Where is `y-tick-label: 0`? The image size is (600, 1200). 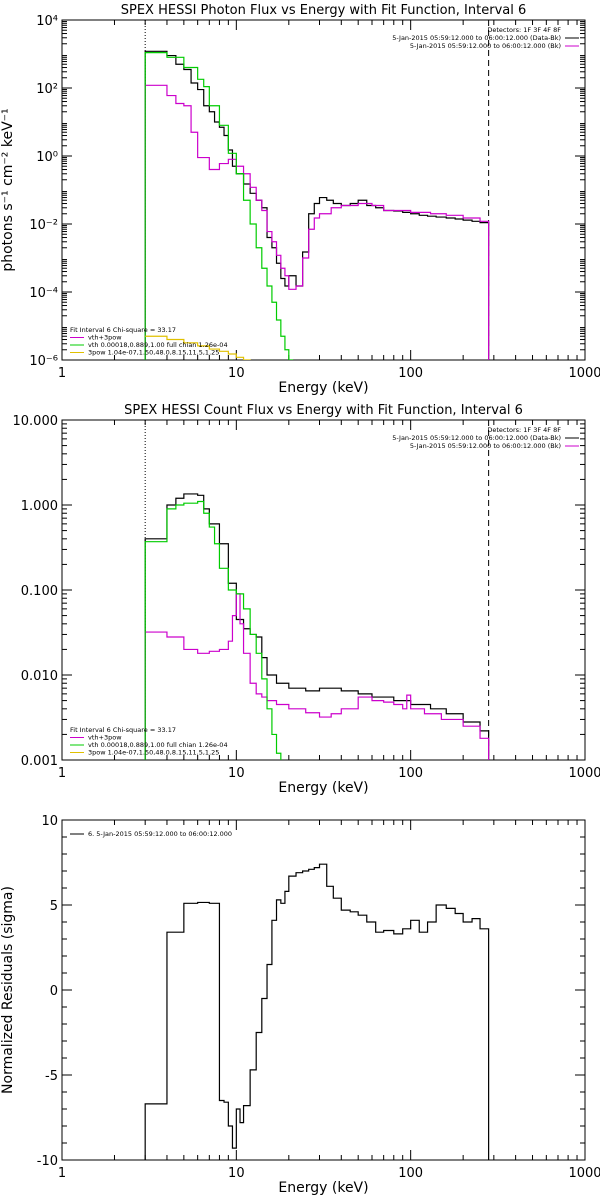
y-tick-label: 0 is located at coordinates (54, 991).